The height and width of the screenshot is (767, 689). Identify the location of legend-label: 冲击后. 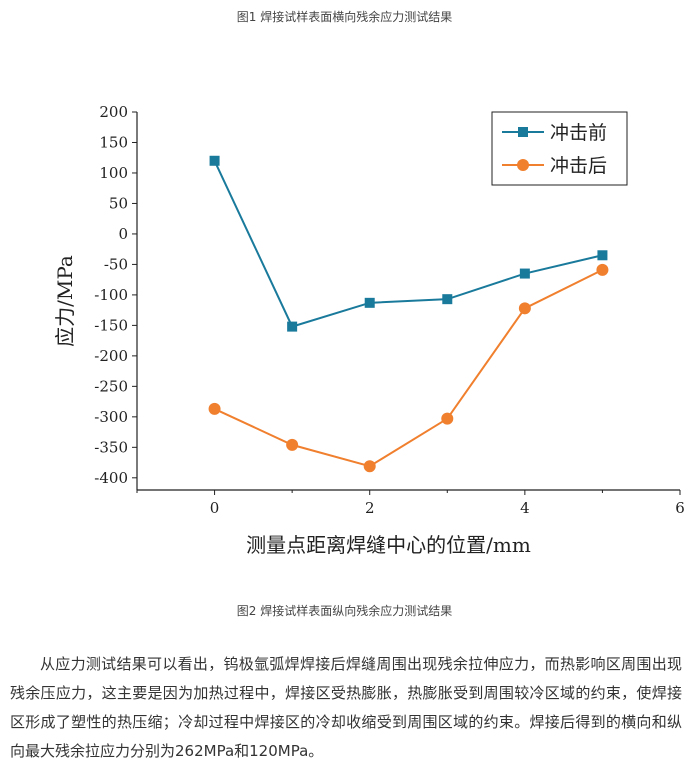
(578, 166).